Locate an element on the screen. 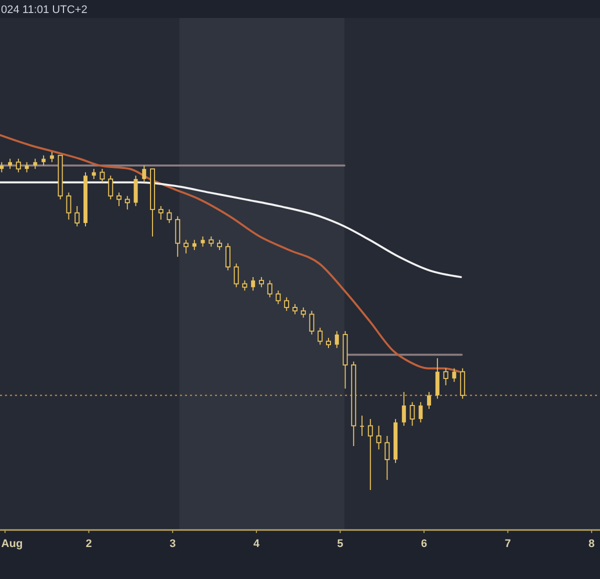  x-tick-label: 8 is located at coordinates (591, 544).